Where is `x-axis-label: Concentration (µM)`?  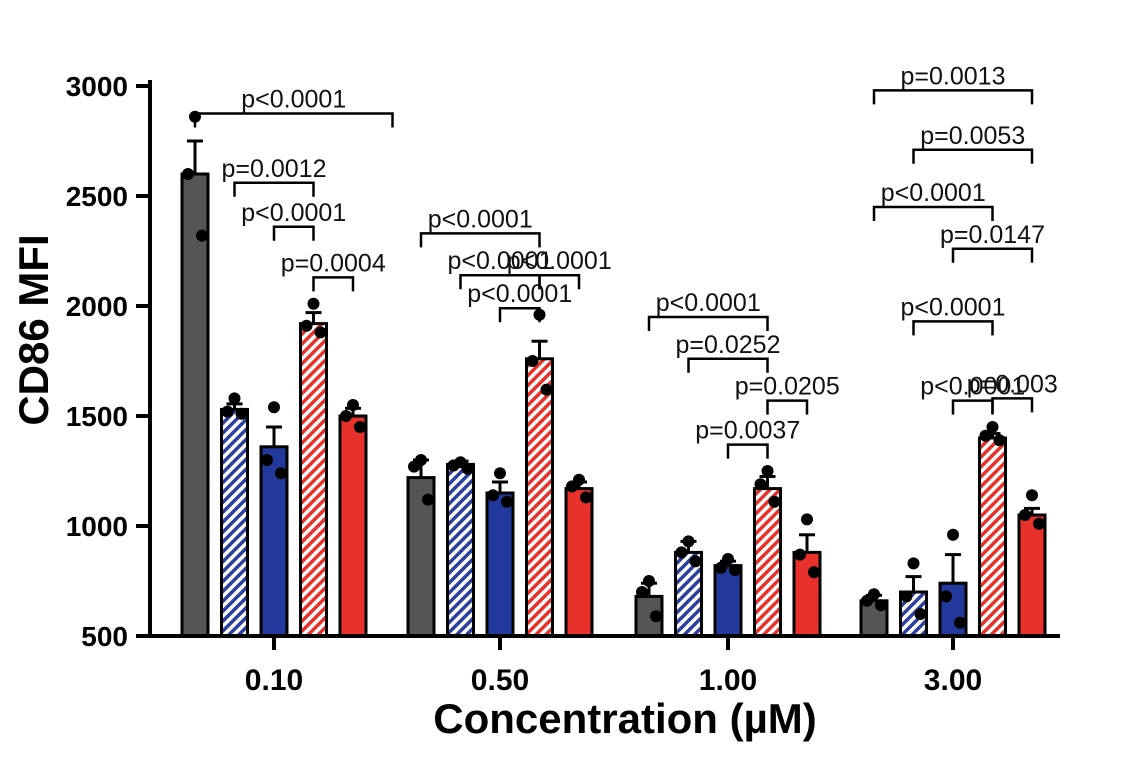 x-axis-label: Concentration (µM) is located at coordinates (625, 718).